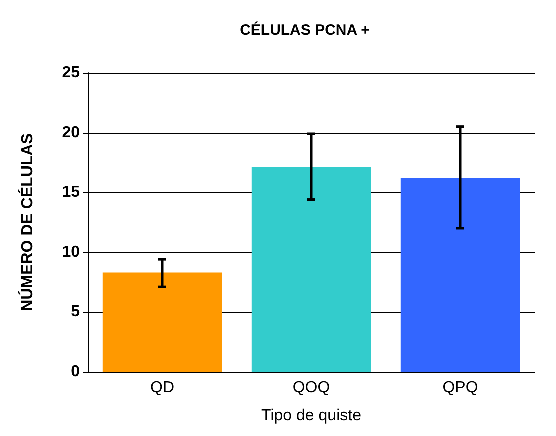  What do you see at coordinates (71, 73) in the screenshot?
I see `y-tick-label: 25` at bounding box center [71, 73].